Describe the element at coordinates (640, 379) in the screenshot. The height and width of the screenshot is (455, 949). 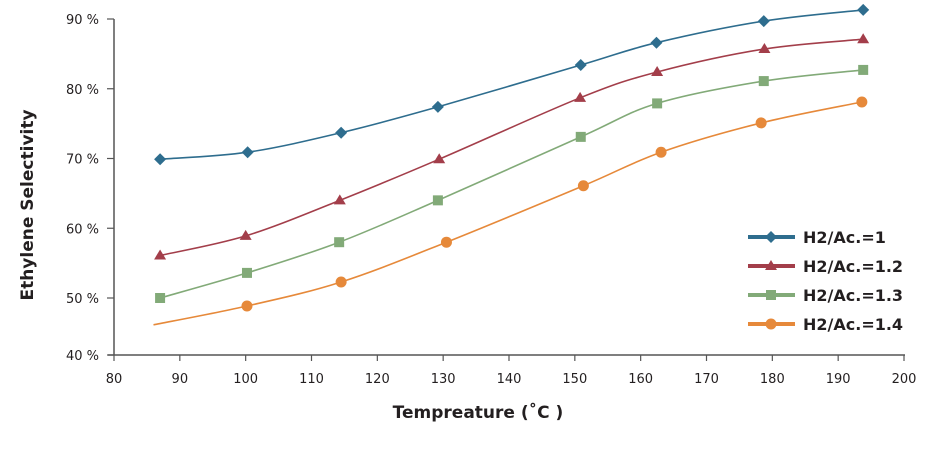
I see `x-tick-label: 160` at that location.